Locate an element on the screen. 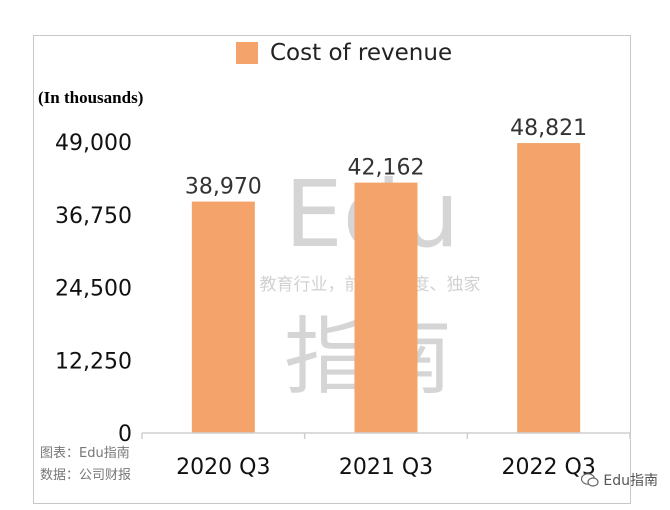 The height and width of the screenshot is (510, 670). y-tick-label: 24,500 is located at coordinates (93, 289).